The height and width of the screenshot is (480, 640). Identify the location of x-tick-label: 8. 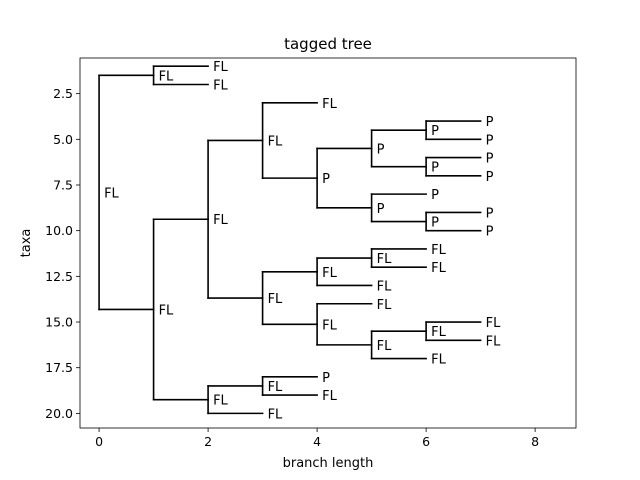
(535, 441).